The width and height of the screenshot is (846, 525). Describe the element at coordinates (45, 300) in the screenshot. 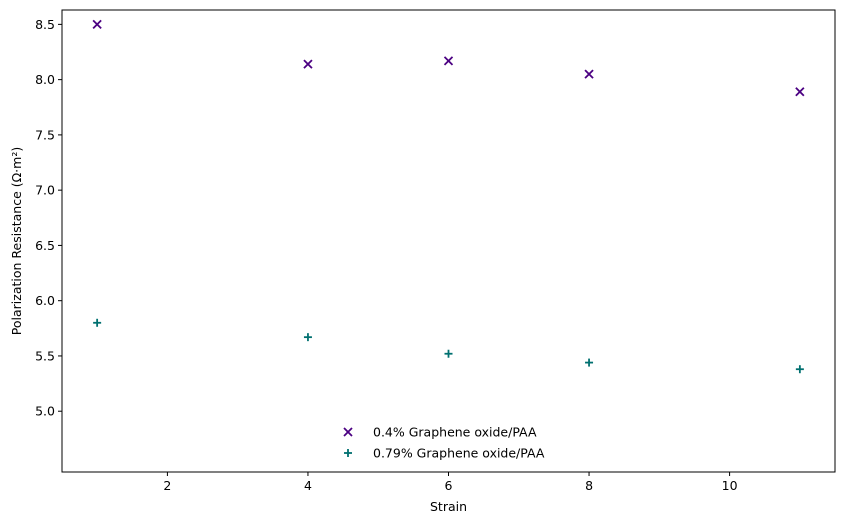

I see `y-tick-label: 6.0` at that location.